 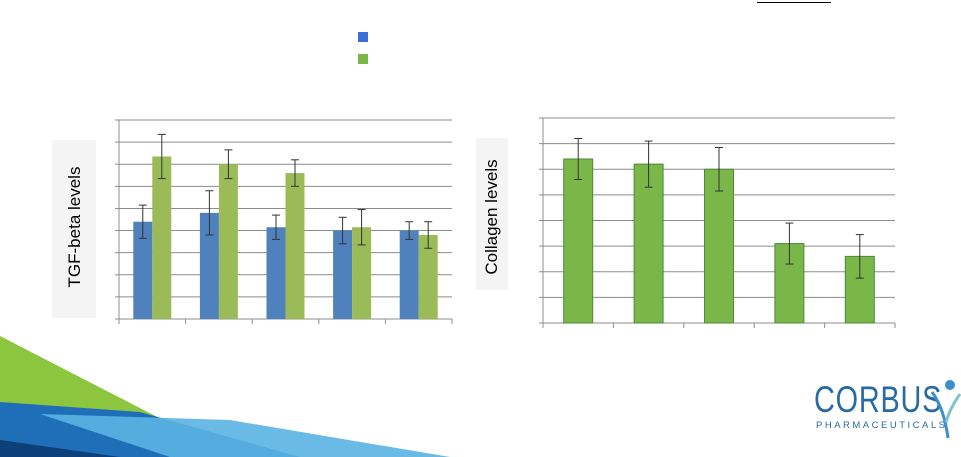 I want to click on legend-swatch-blue, so click(x=363, y=37).